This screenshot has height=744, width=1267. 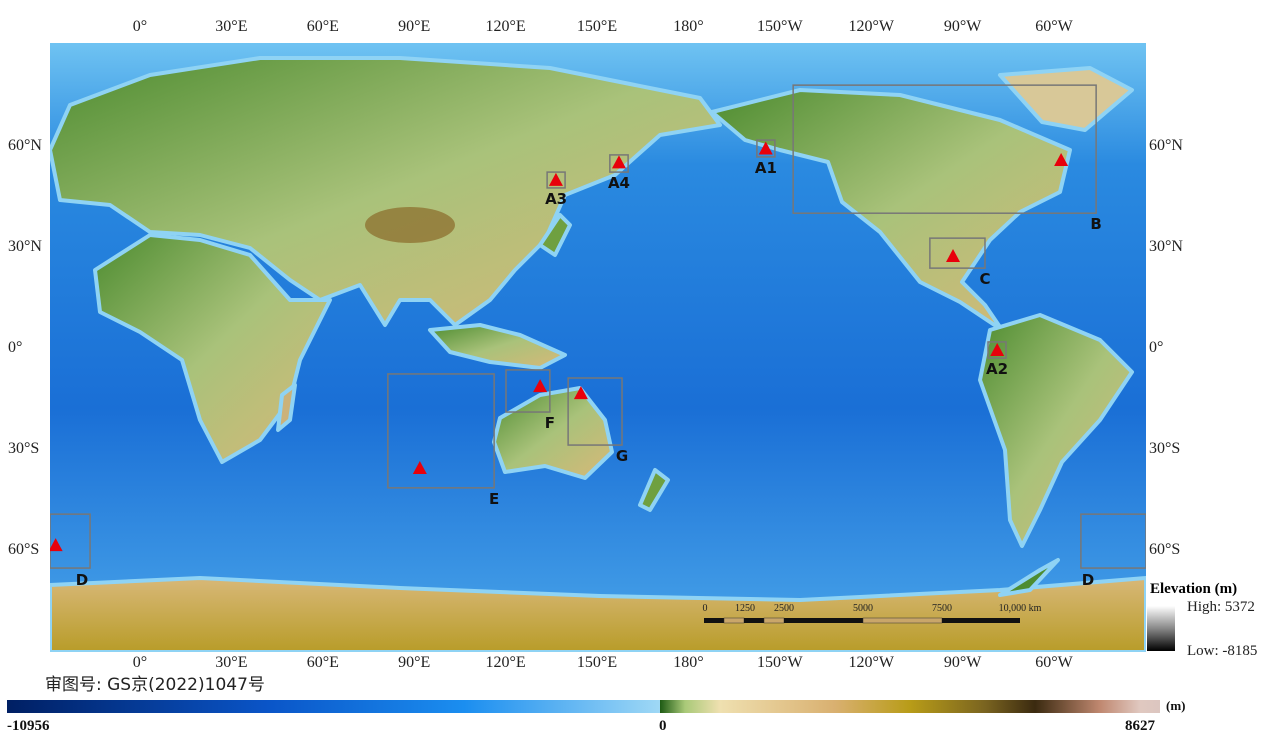 What do you see at coordinates (24, 549) in the screenshot?
I see `latitude-label-left: 60°S` at bounding box center [24, 549].